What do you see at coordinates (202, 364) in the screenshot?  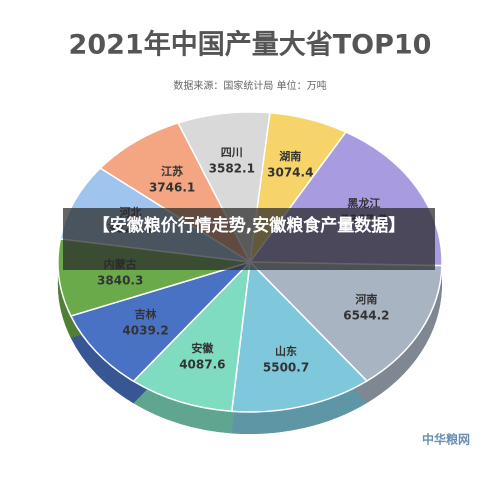 I see `value-label: 4087.6` at bounding box center [202, 364].